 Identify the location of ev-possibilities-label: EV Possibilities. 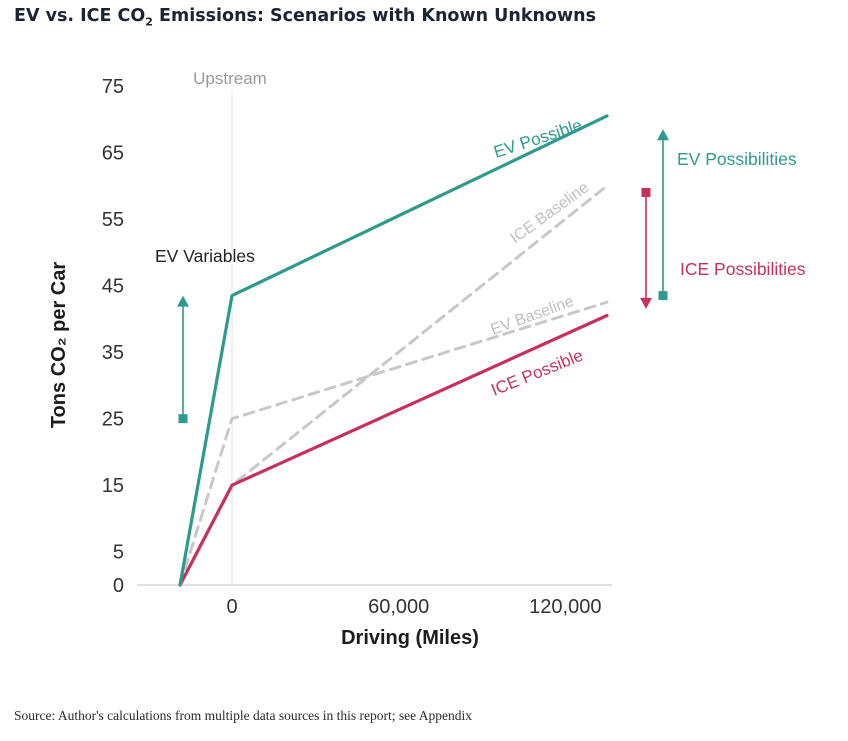
(737, 159).